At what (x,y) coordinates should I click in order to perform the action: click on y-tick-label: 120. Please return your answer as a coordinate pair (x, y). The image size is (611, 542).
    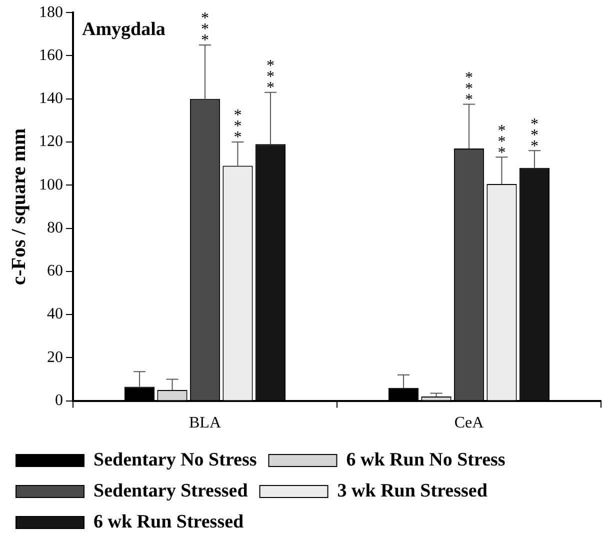
    Looking at the image, I should click on (51, 141).